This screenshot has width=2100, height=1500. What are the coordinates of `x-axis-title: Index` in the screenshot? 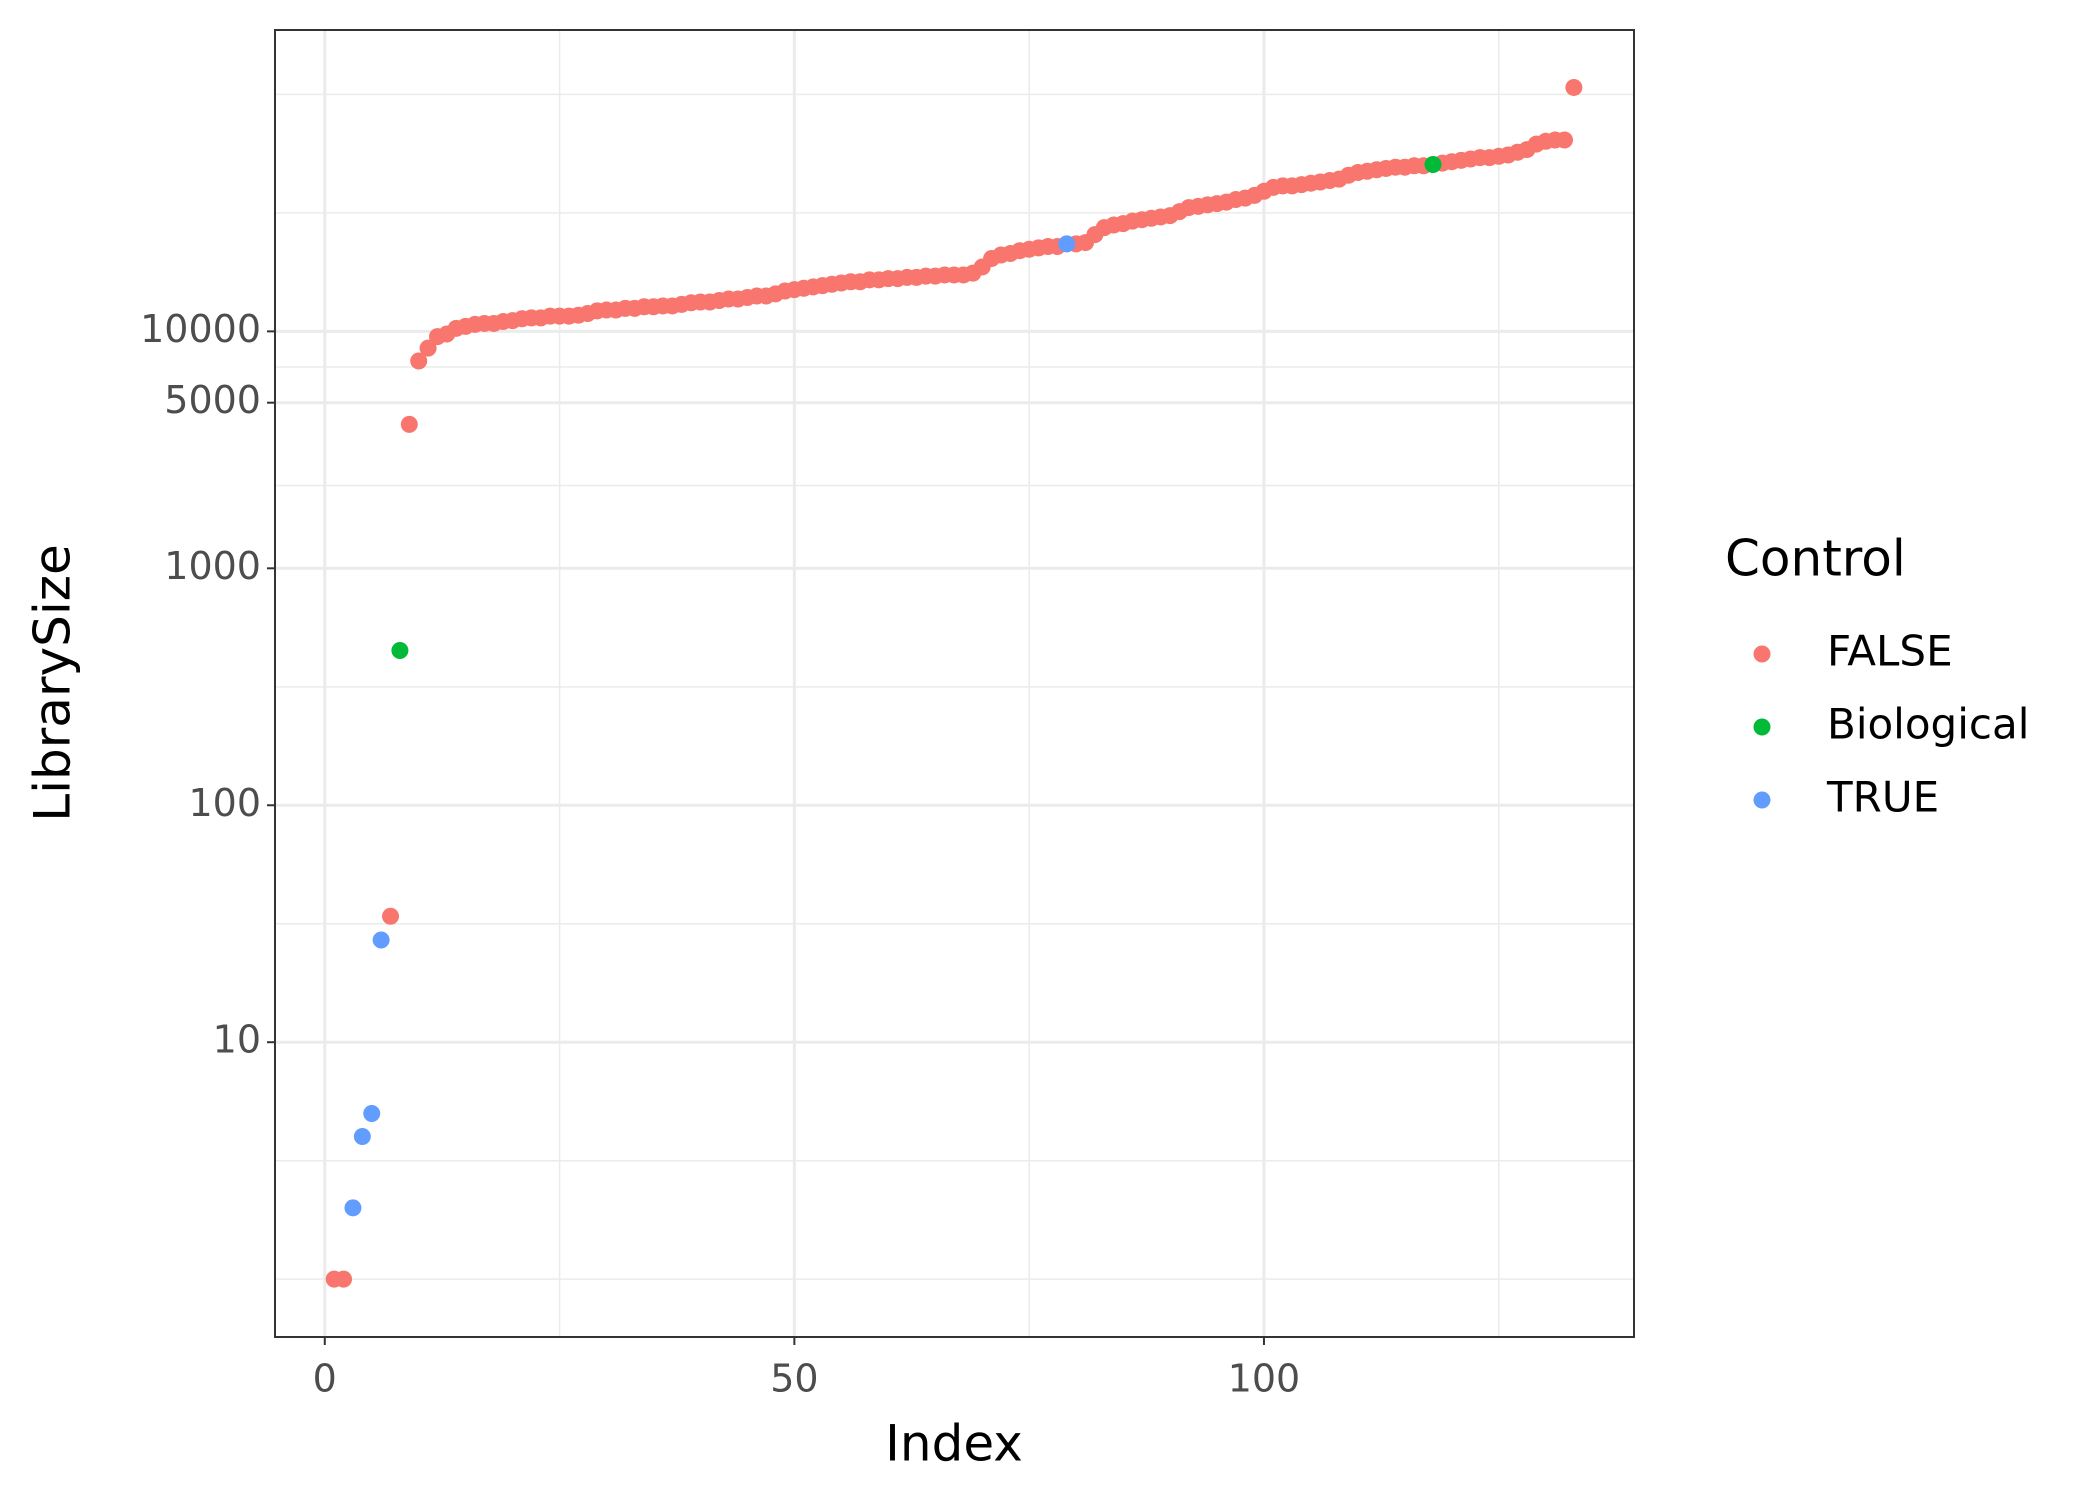 It's located at (954, 1444).